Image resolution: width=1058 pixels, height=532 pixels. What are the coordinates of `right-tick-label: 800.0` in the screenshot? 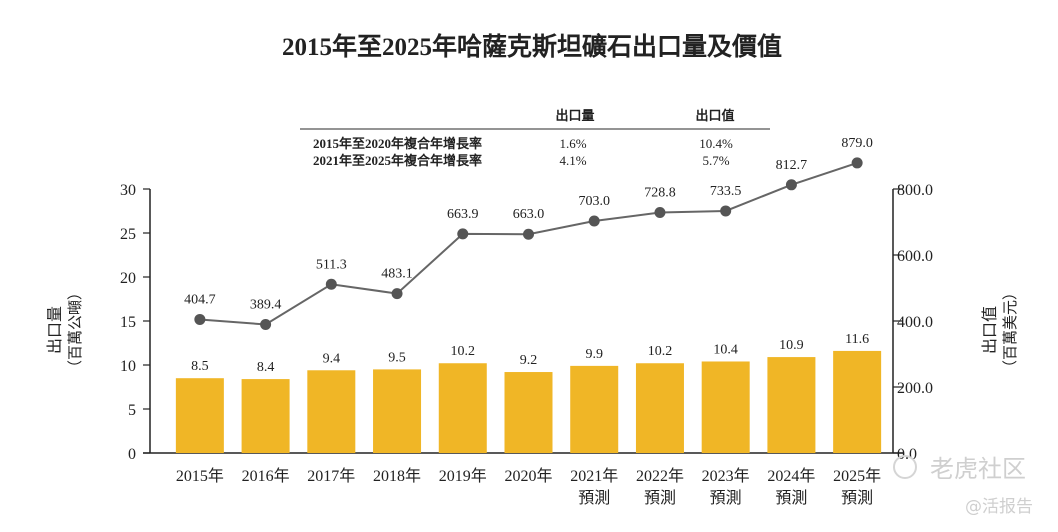 It's located at (915, 190).